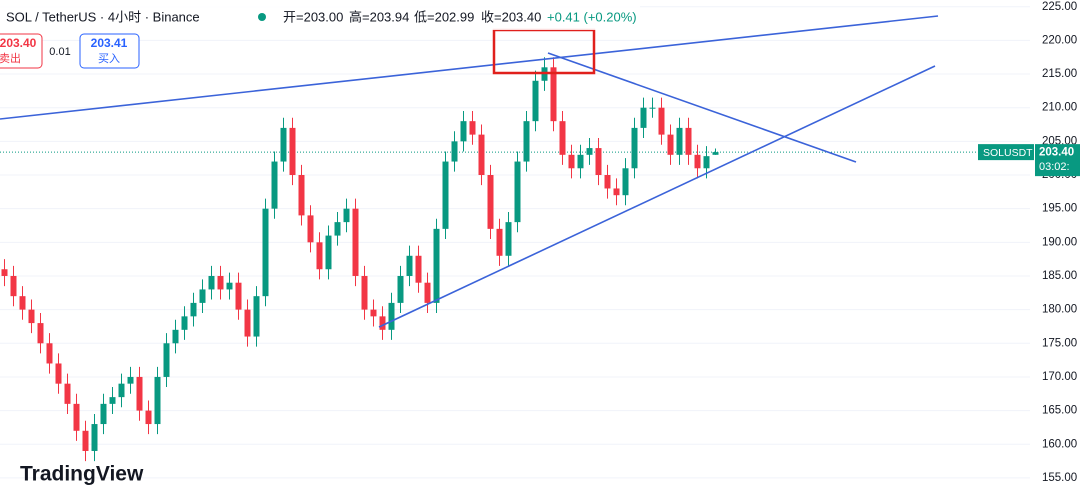 The width and height of the screenshot is (1080, 493). What do you see at coordinates (1059, 108) in the screenshot?
I see `y-tick-label: 210.00` at bounding box center [1059, 108].